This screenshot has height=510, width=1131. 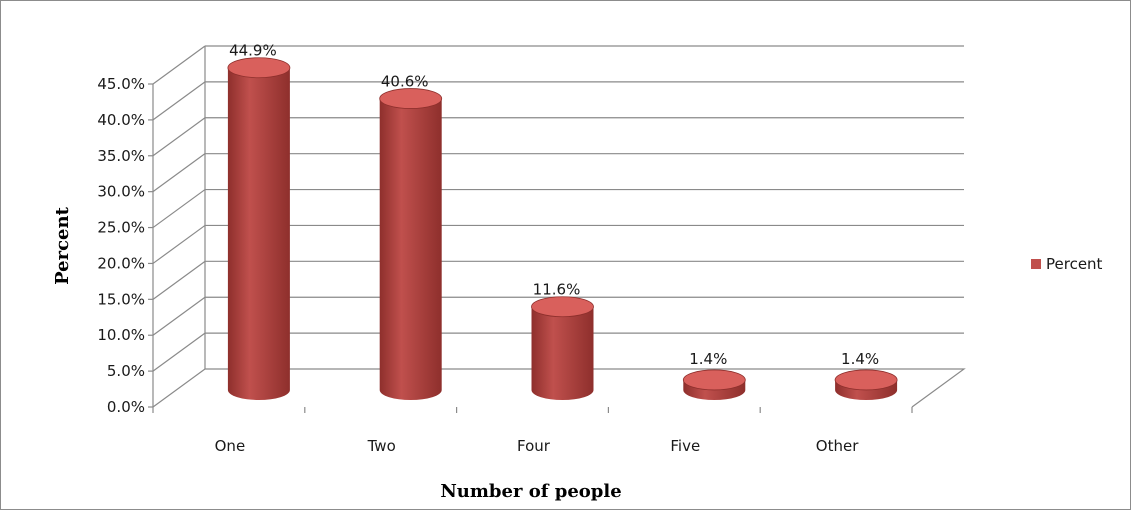 I want to click on x-axis-title: Number of people, so click(x=530, y=491).